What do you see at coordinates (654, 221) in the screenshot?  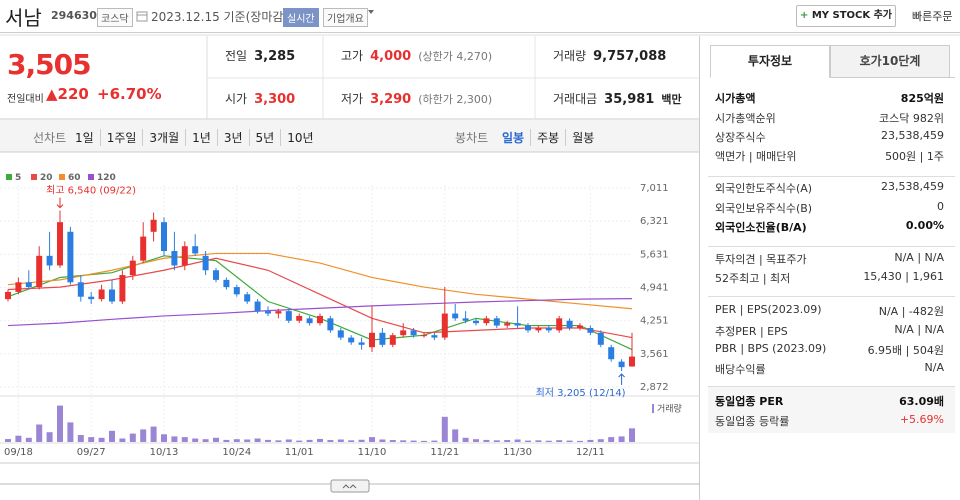 I see `y-tick-label: 6,321` at bounding box center [654, 221].